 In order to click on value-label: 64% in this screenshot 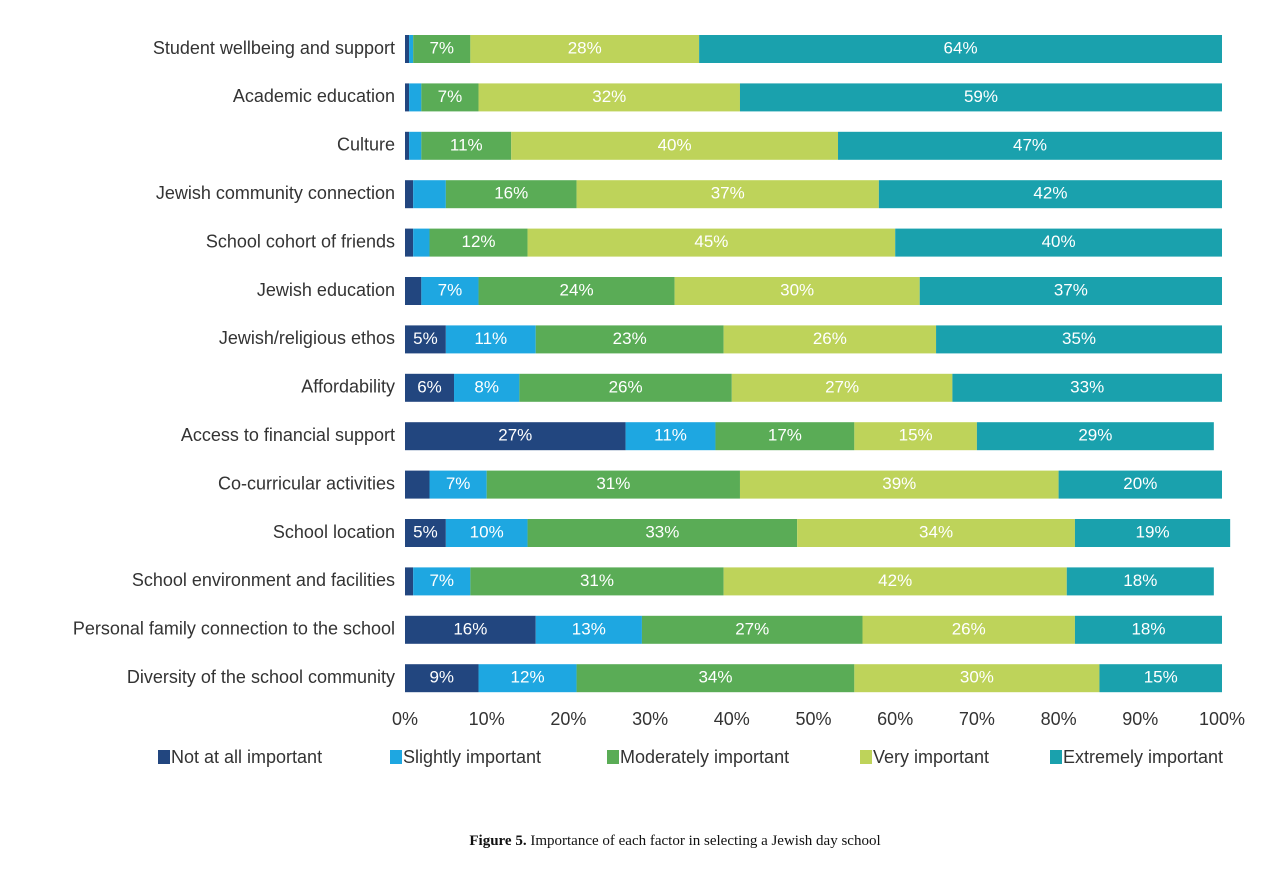, I will do `click(961, 47)`.